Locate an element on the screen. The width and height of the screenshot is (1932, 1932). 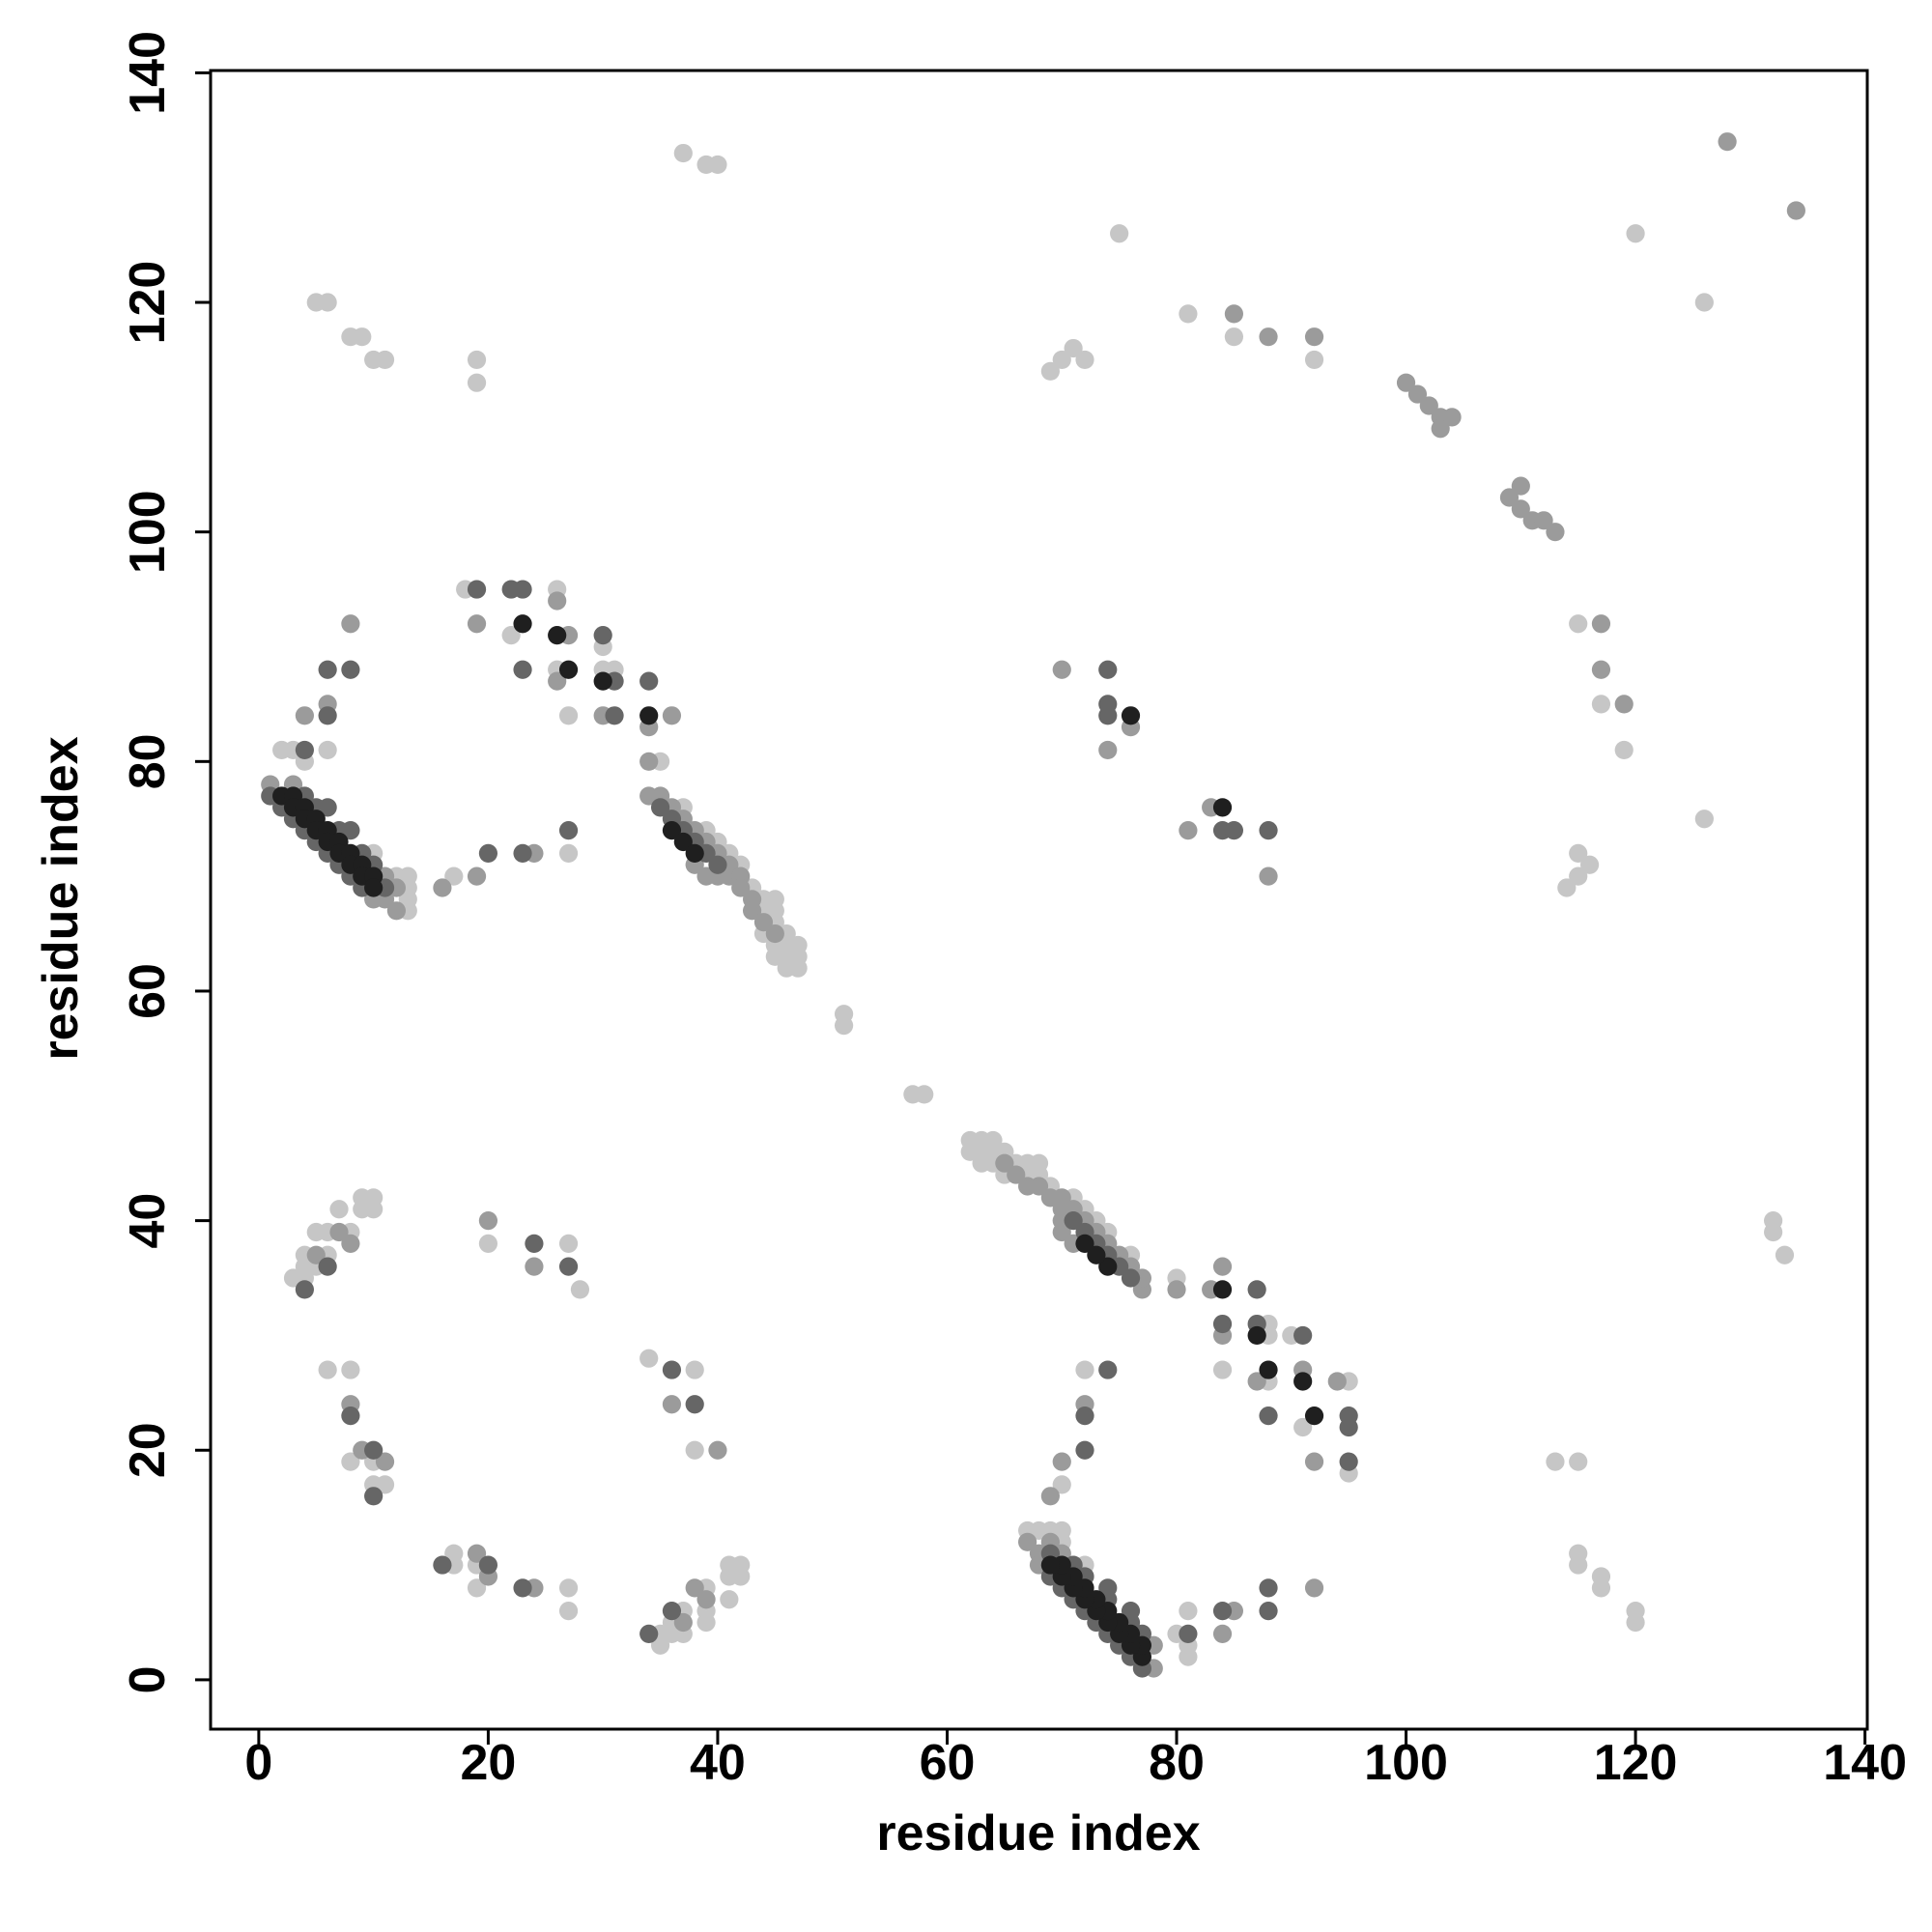
y-tick-label: 0 is located at coordinates (148, 1679).